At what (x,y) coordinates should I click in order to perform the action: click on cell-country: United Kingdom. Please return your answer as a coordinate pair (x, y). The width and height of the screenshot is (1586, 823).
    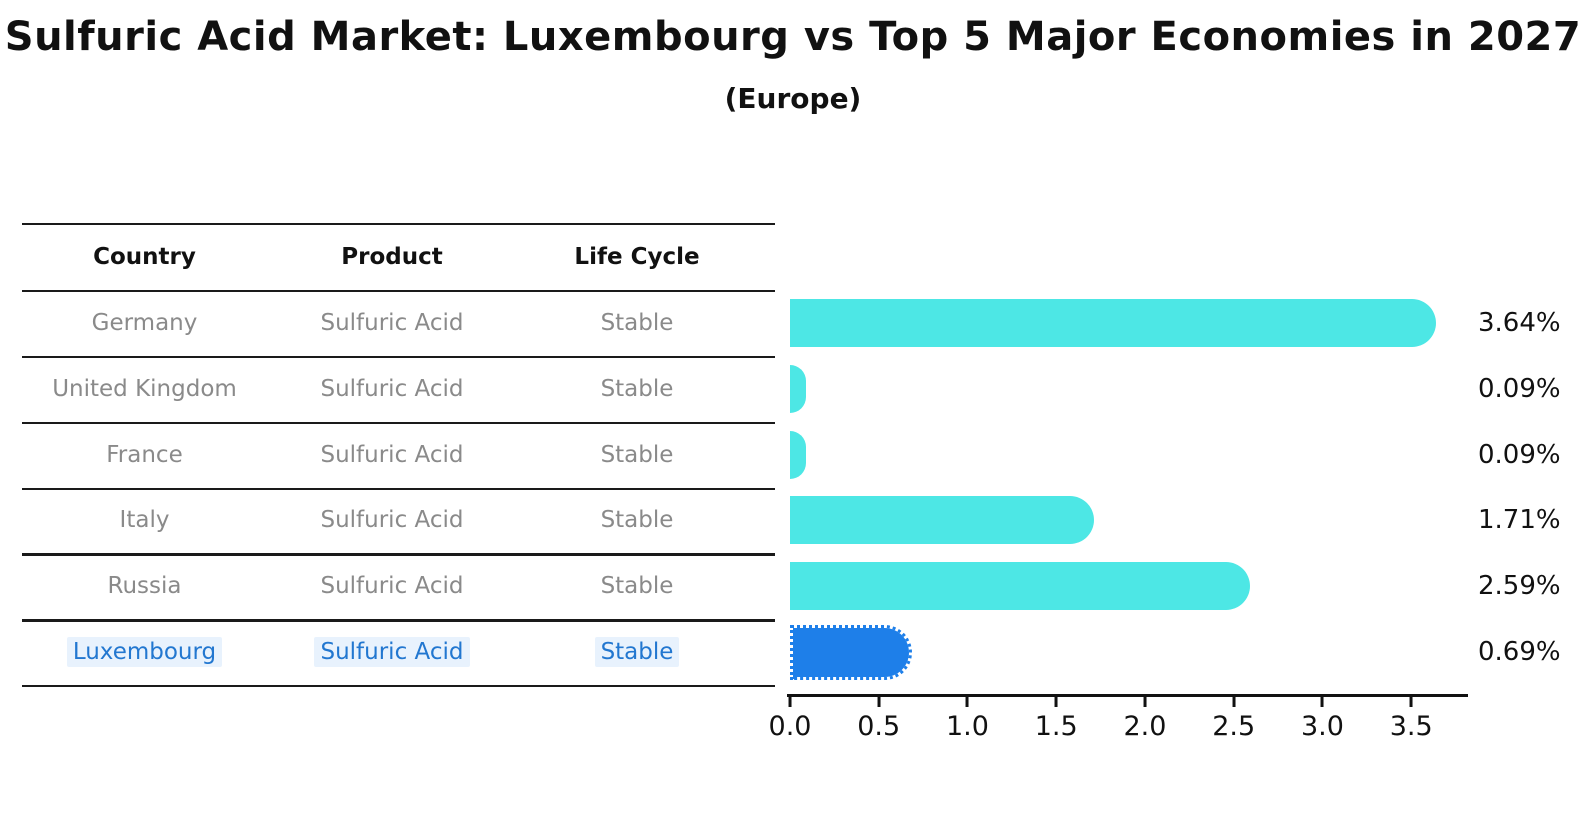
    Looking at the image, I should click on (144, 389).